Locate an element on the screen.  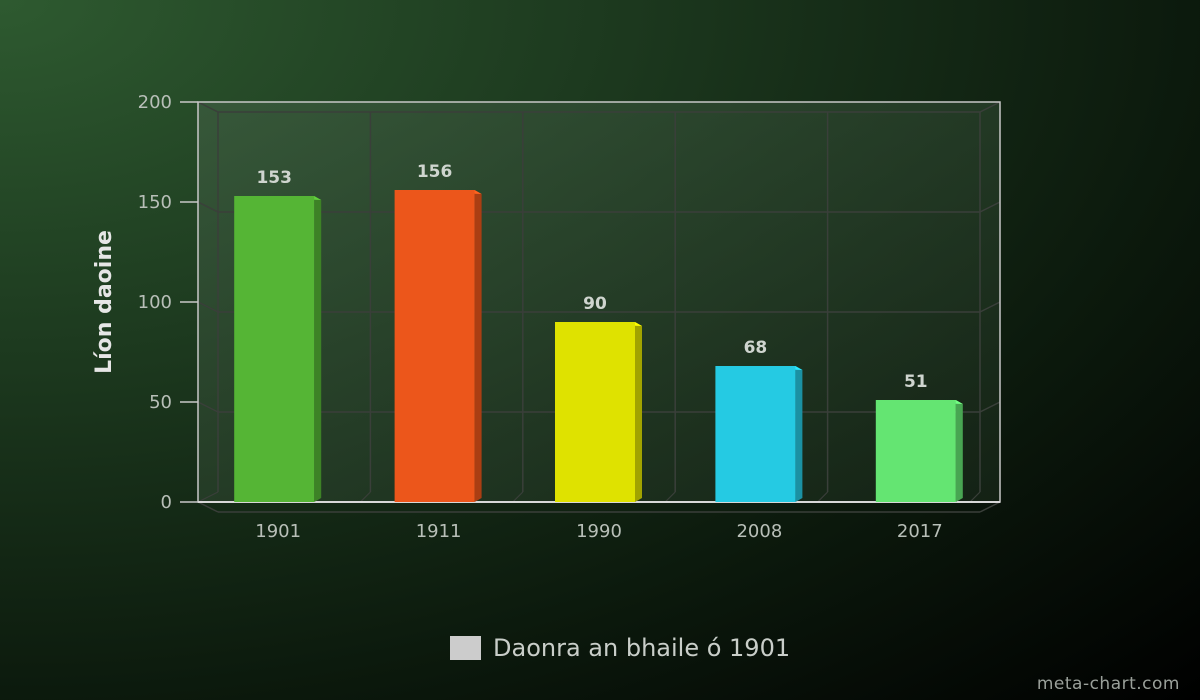
y-tick-label: 0 is located at coordinates (166, 502).